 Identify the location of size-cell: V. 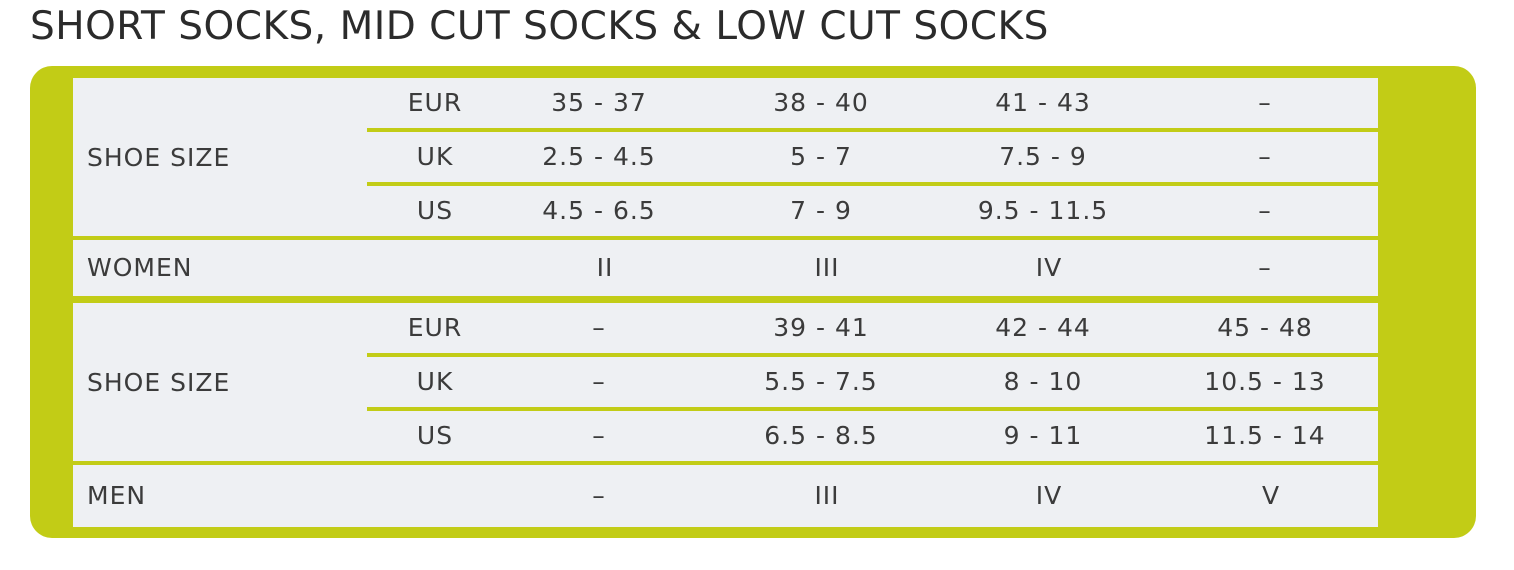
(1271, 495).